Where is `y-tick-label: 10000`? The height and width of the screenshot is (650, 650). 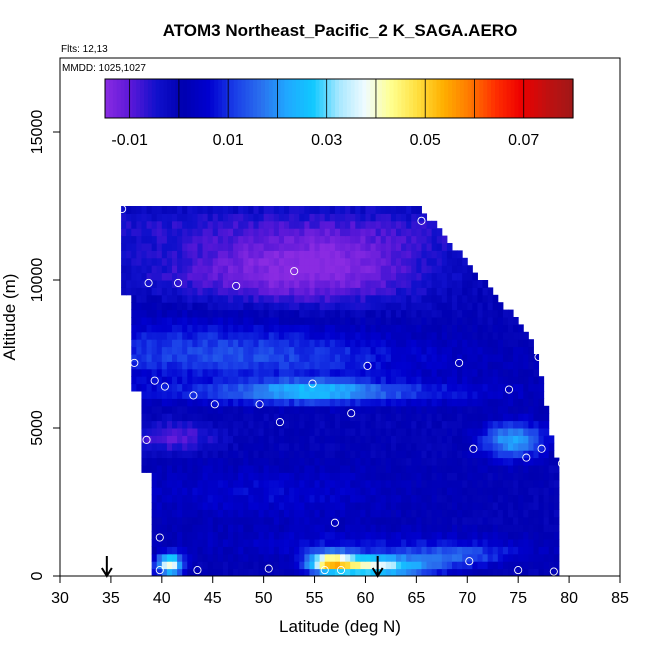 y-tick-label: 10000 is located at coordinates (37, 280).